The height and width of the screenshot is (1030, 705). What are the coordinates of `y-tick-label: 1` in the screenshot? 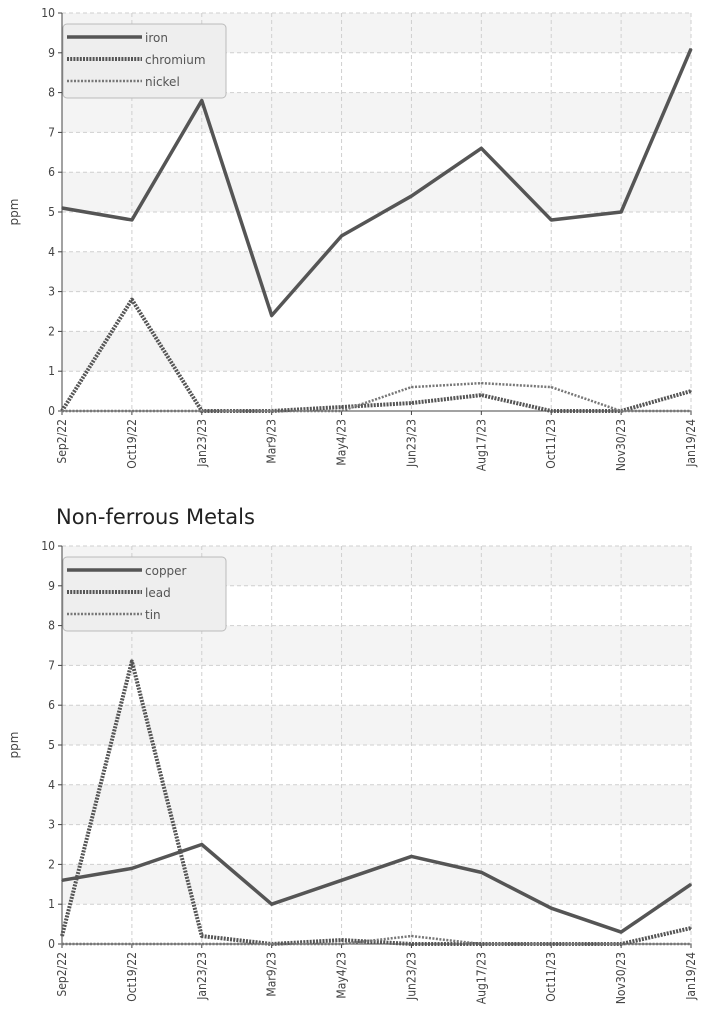 It's located at (51, 371).